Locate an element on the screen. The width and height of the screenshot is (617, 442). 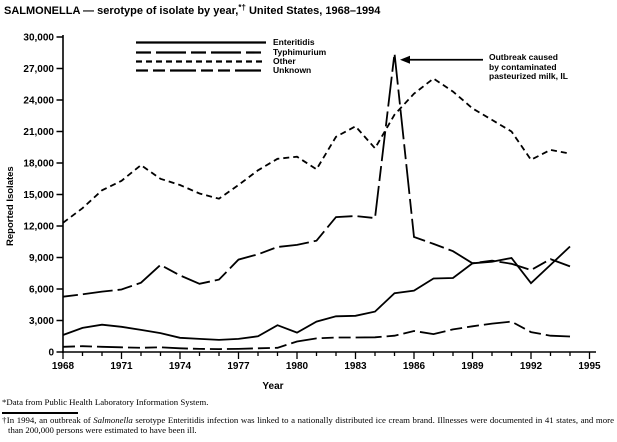
x-tick-label: 1971 is located at coordinates (121, 366).